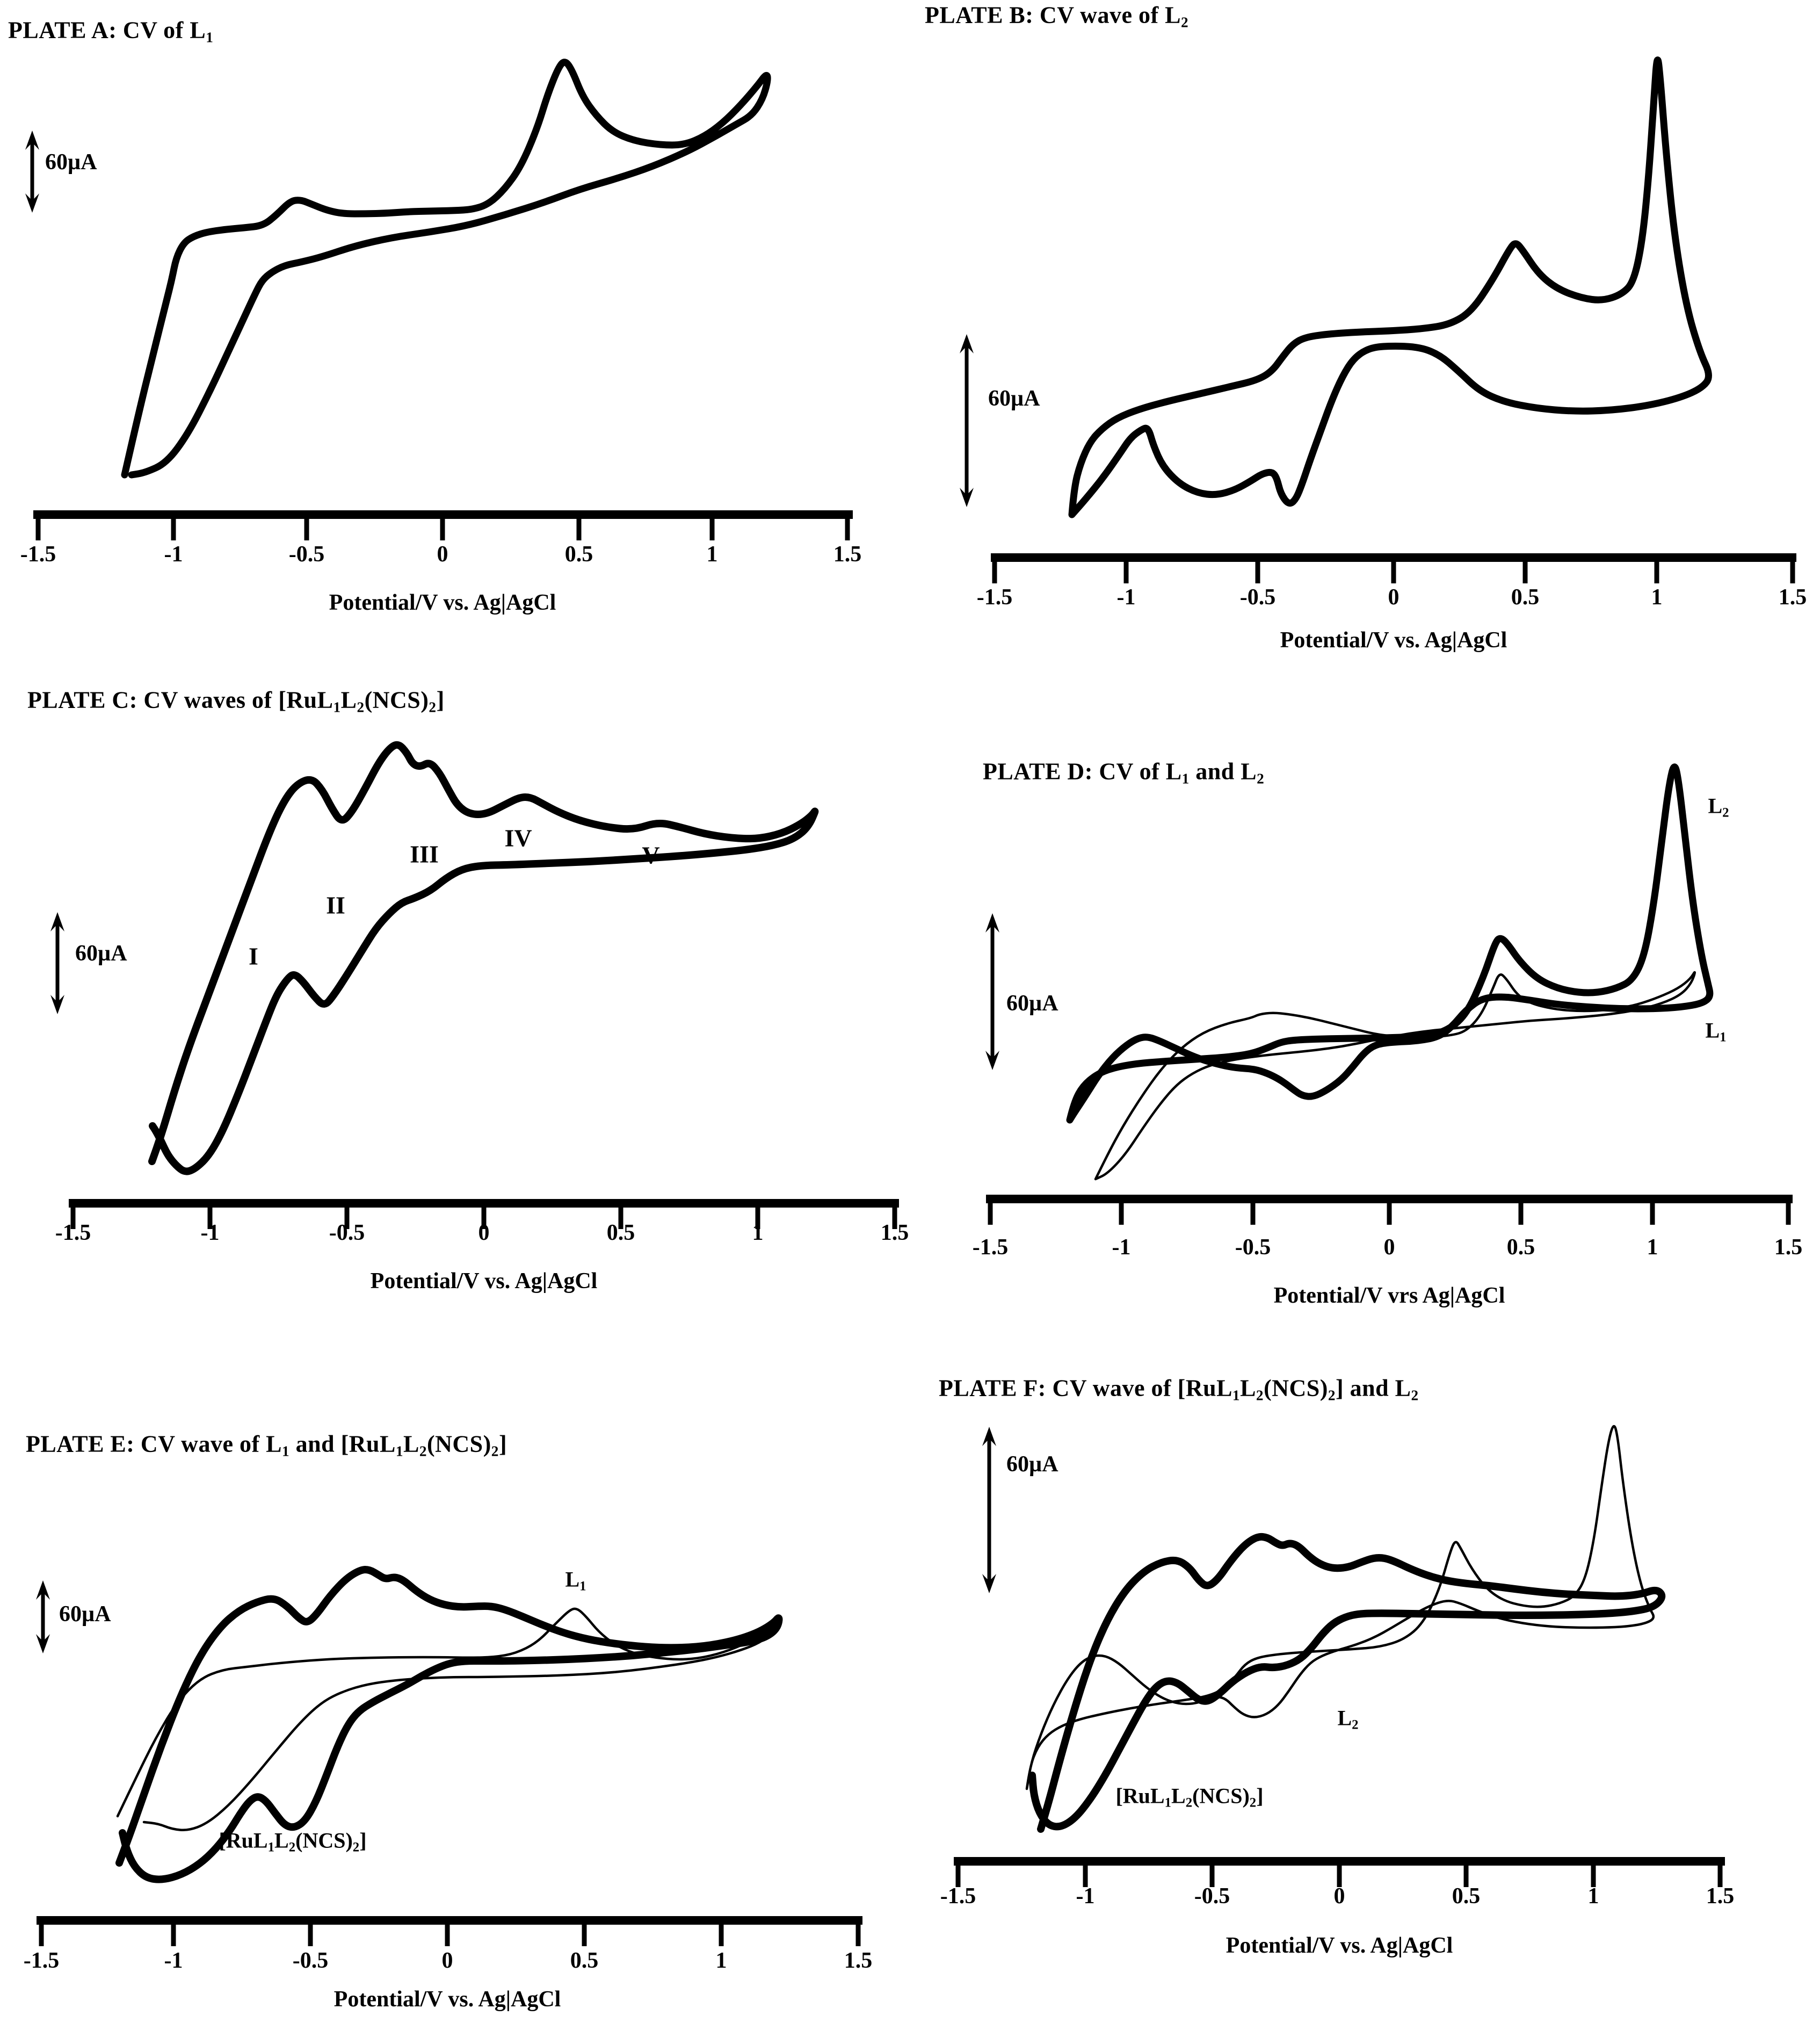 This screenshot has height=2023, width=1820. I want to click on plate-f-tick-label: -0.5, so click(1212, 1896).